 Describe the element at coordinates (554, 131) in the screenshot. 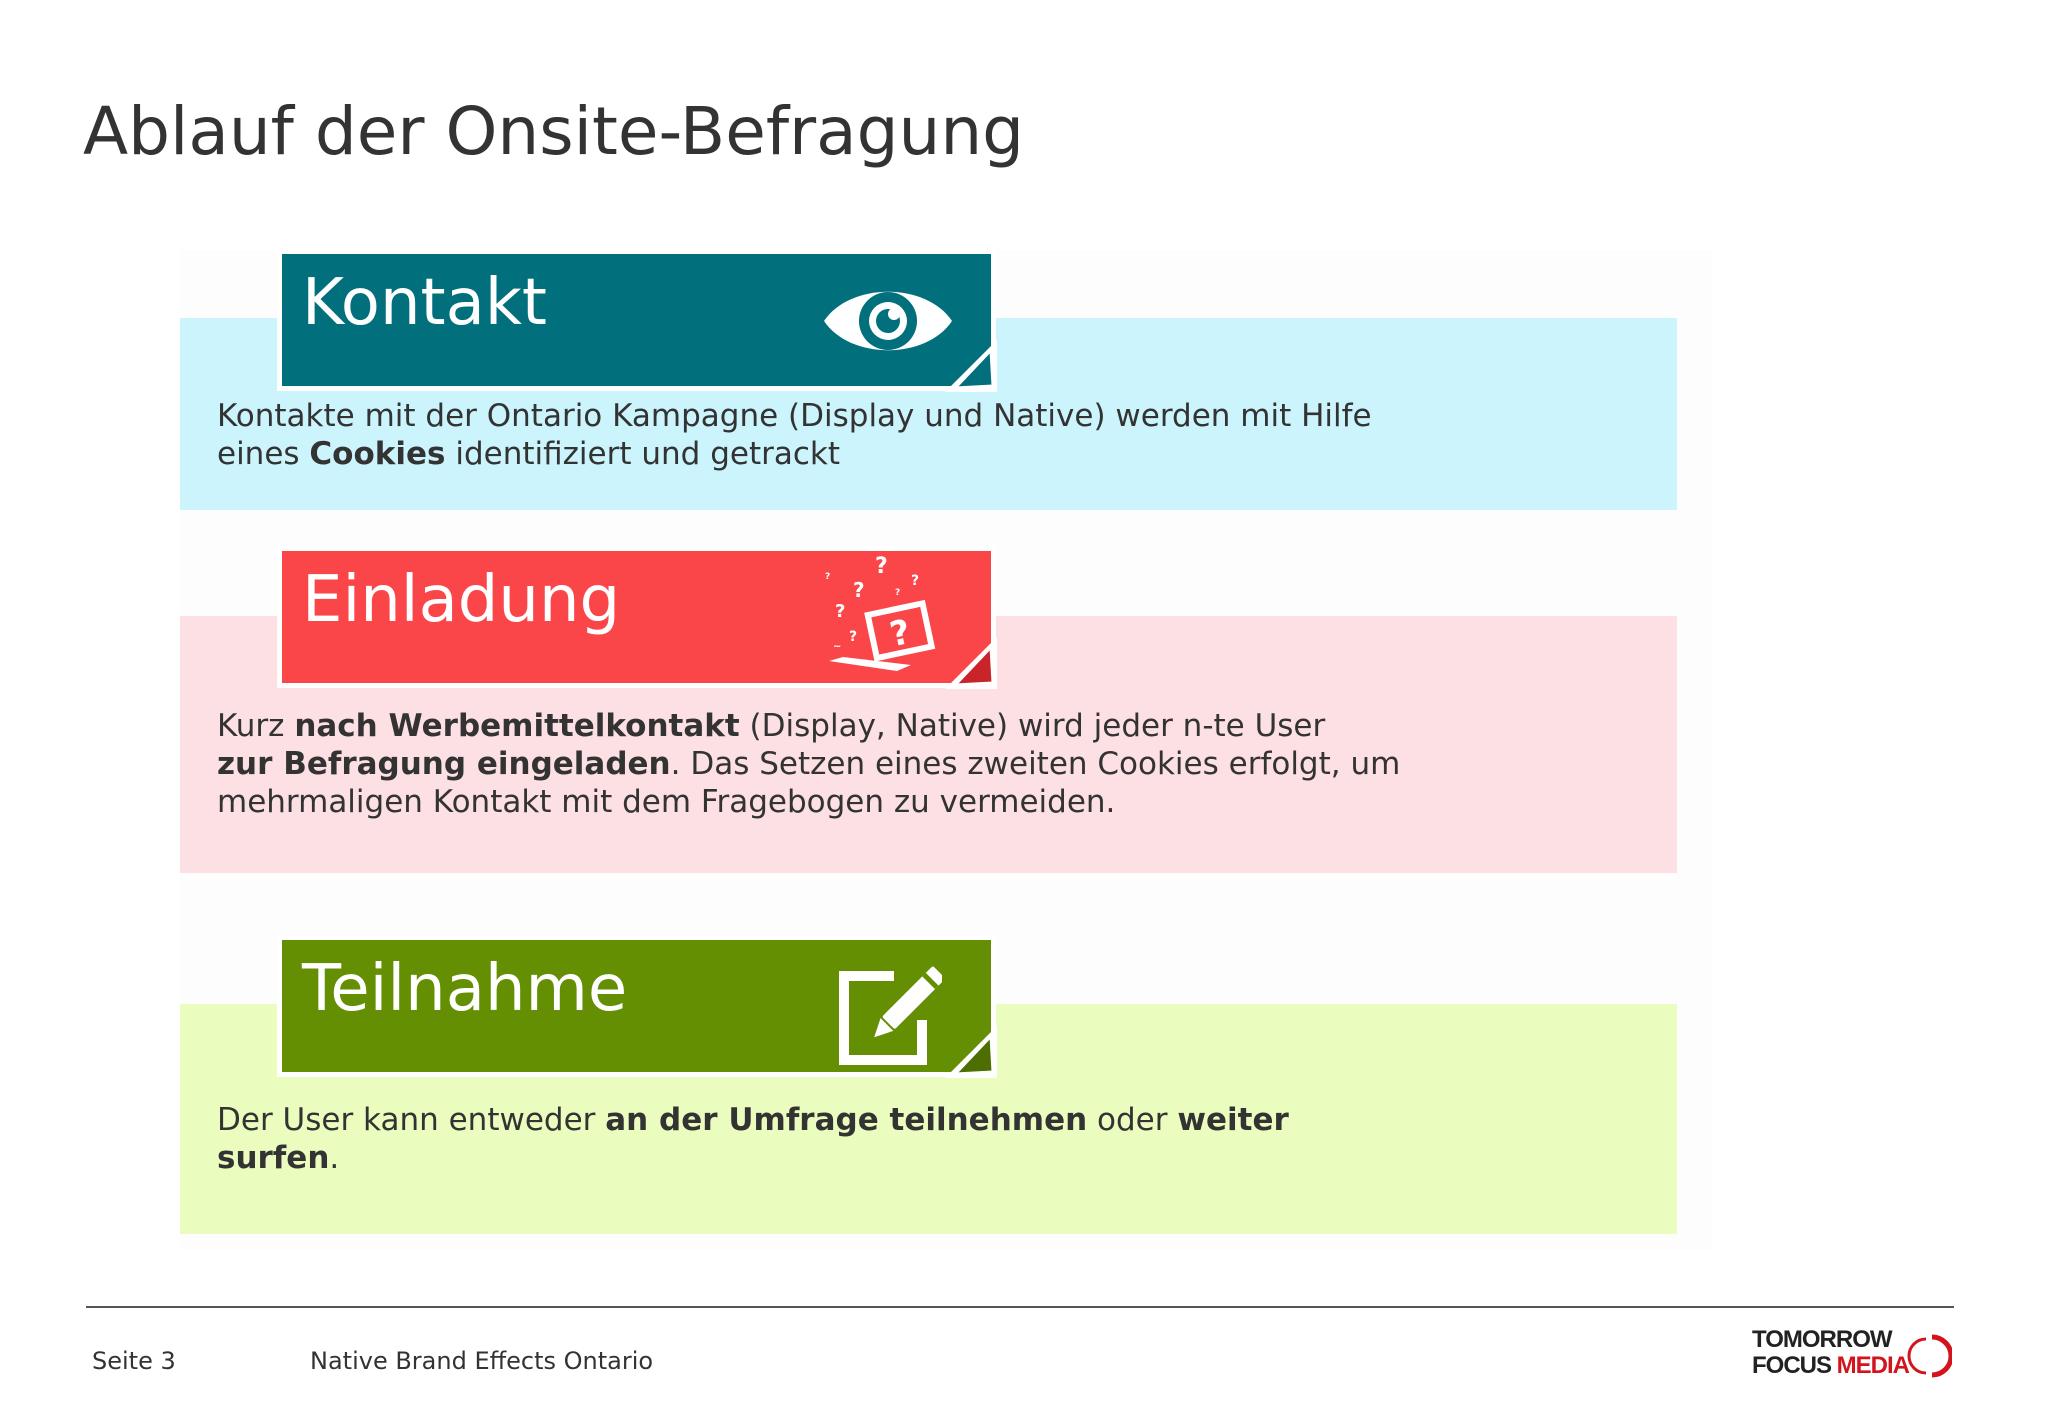

I see `page-title: Ablauf der Onsite-Befragung` at that location.